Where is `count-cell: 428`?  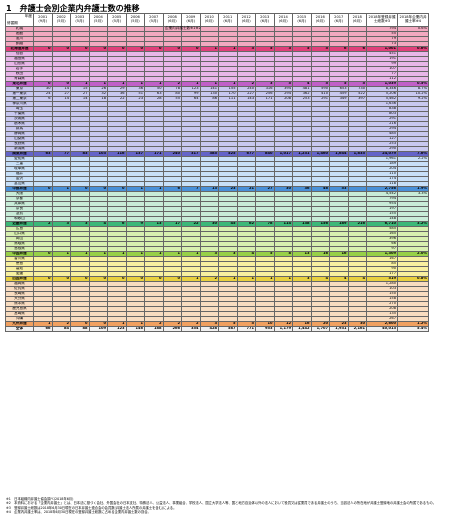
count-cell: 428 is located at coordinates (209, 329).